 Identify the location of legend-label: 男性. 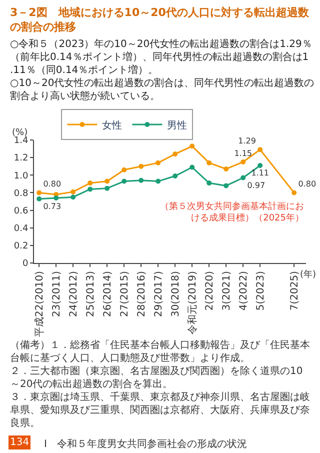
(177, 125).